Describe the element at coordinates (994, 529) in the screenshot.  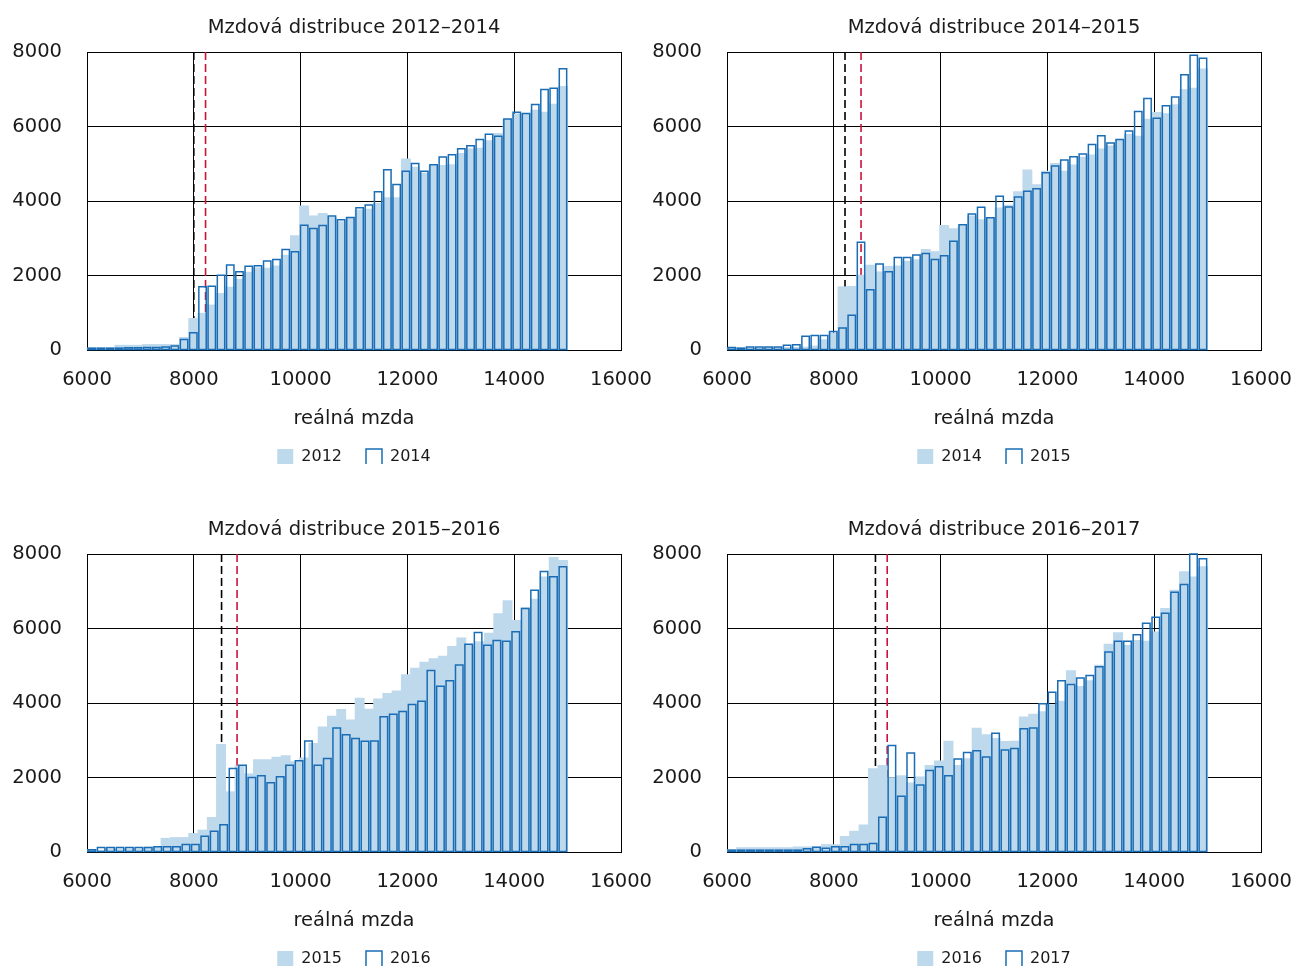
I see `chart-title: Mzdová distribuce 2016–2017` at that location.